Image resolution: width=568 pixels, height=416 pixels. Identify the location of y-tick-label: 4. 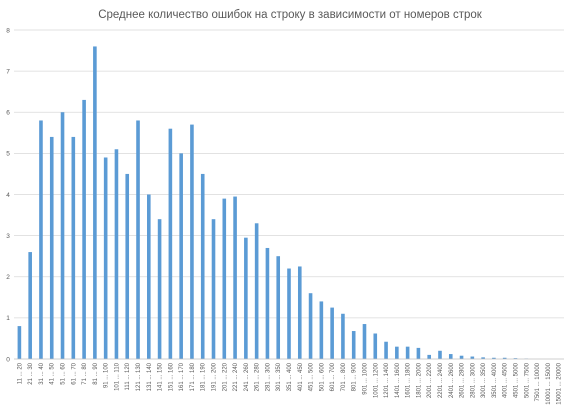
(8, 195).